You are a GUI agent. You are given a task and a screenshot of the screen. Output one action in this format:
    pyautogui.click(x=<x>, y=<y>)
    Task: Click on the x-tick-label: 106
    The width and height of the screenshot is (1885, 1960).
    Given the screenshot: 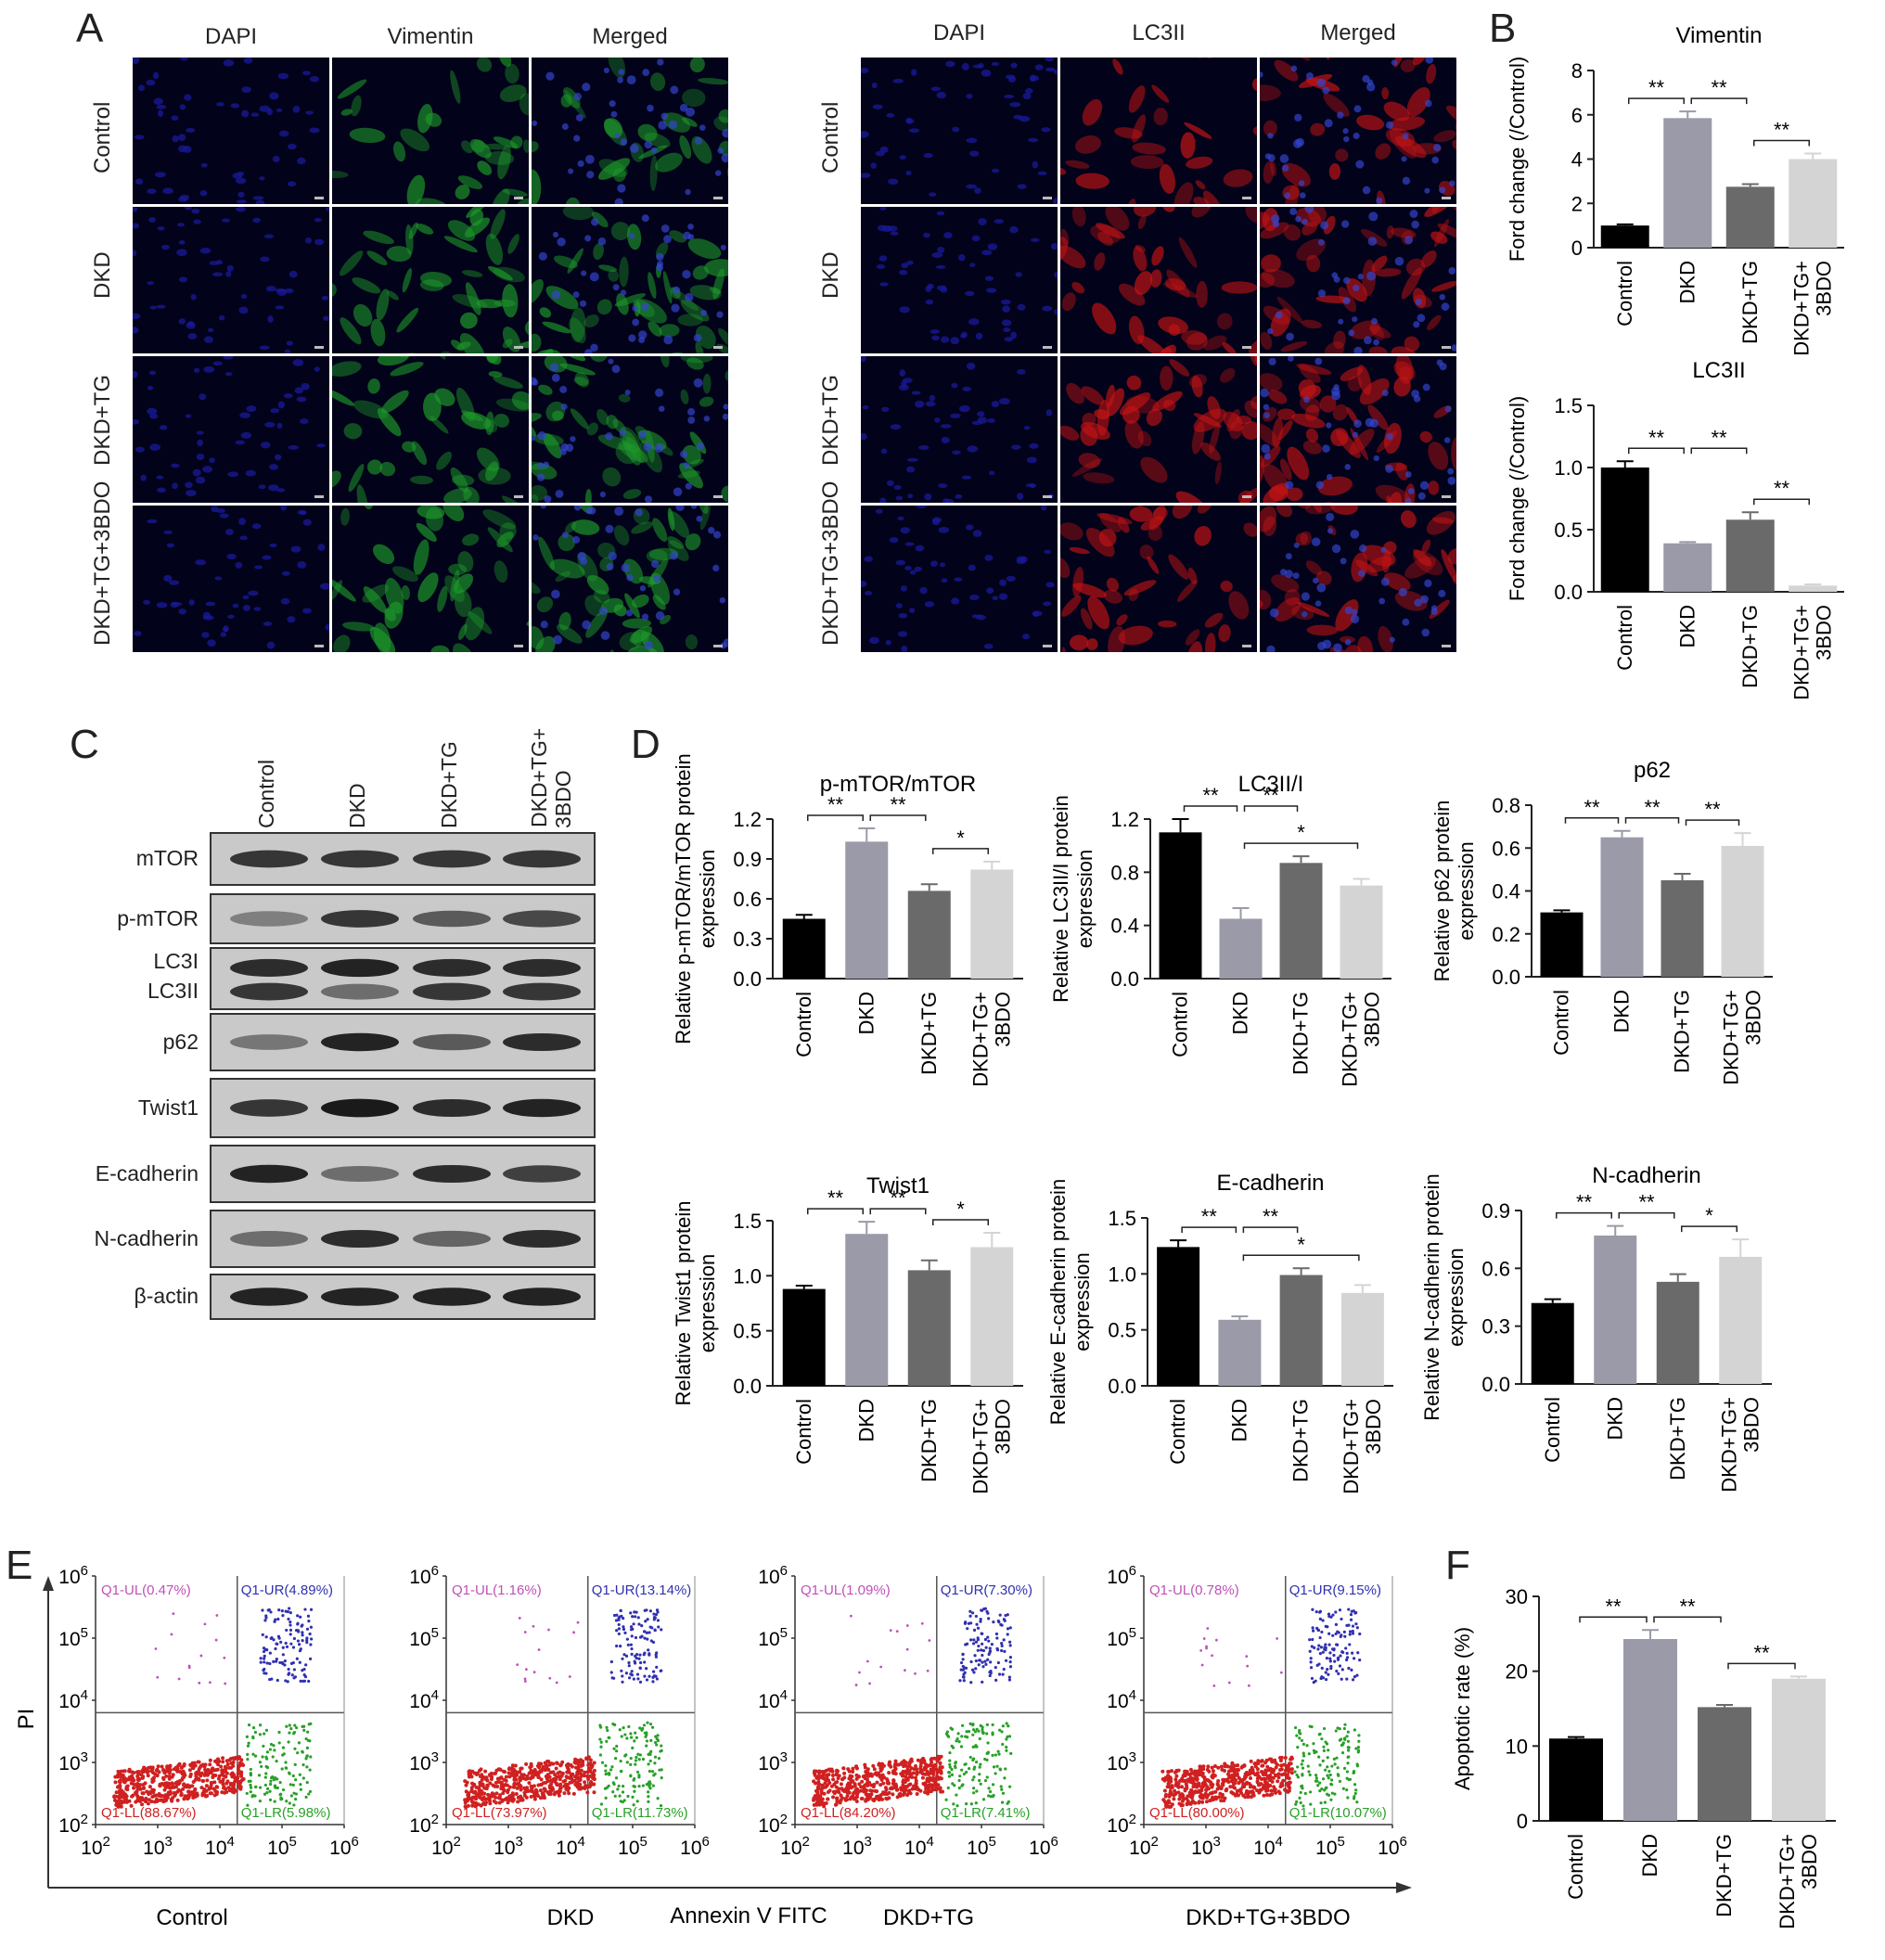 What is the action you would take?
    pyautogui.click(x=1043, y=1847)
    